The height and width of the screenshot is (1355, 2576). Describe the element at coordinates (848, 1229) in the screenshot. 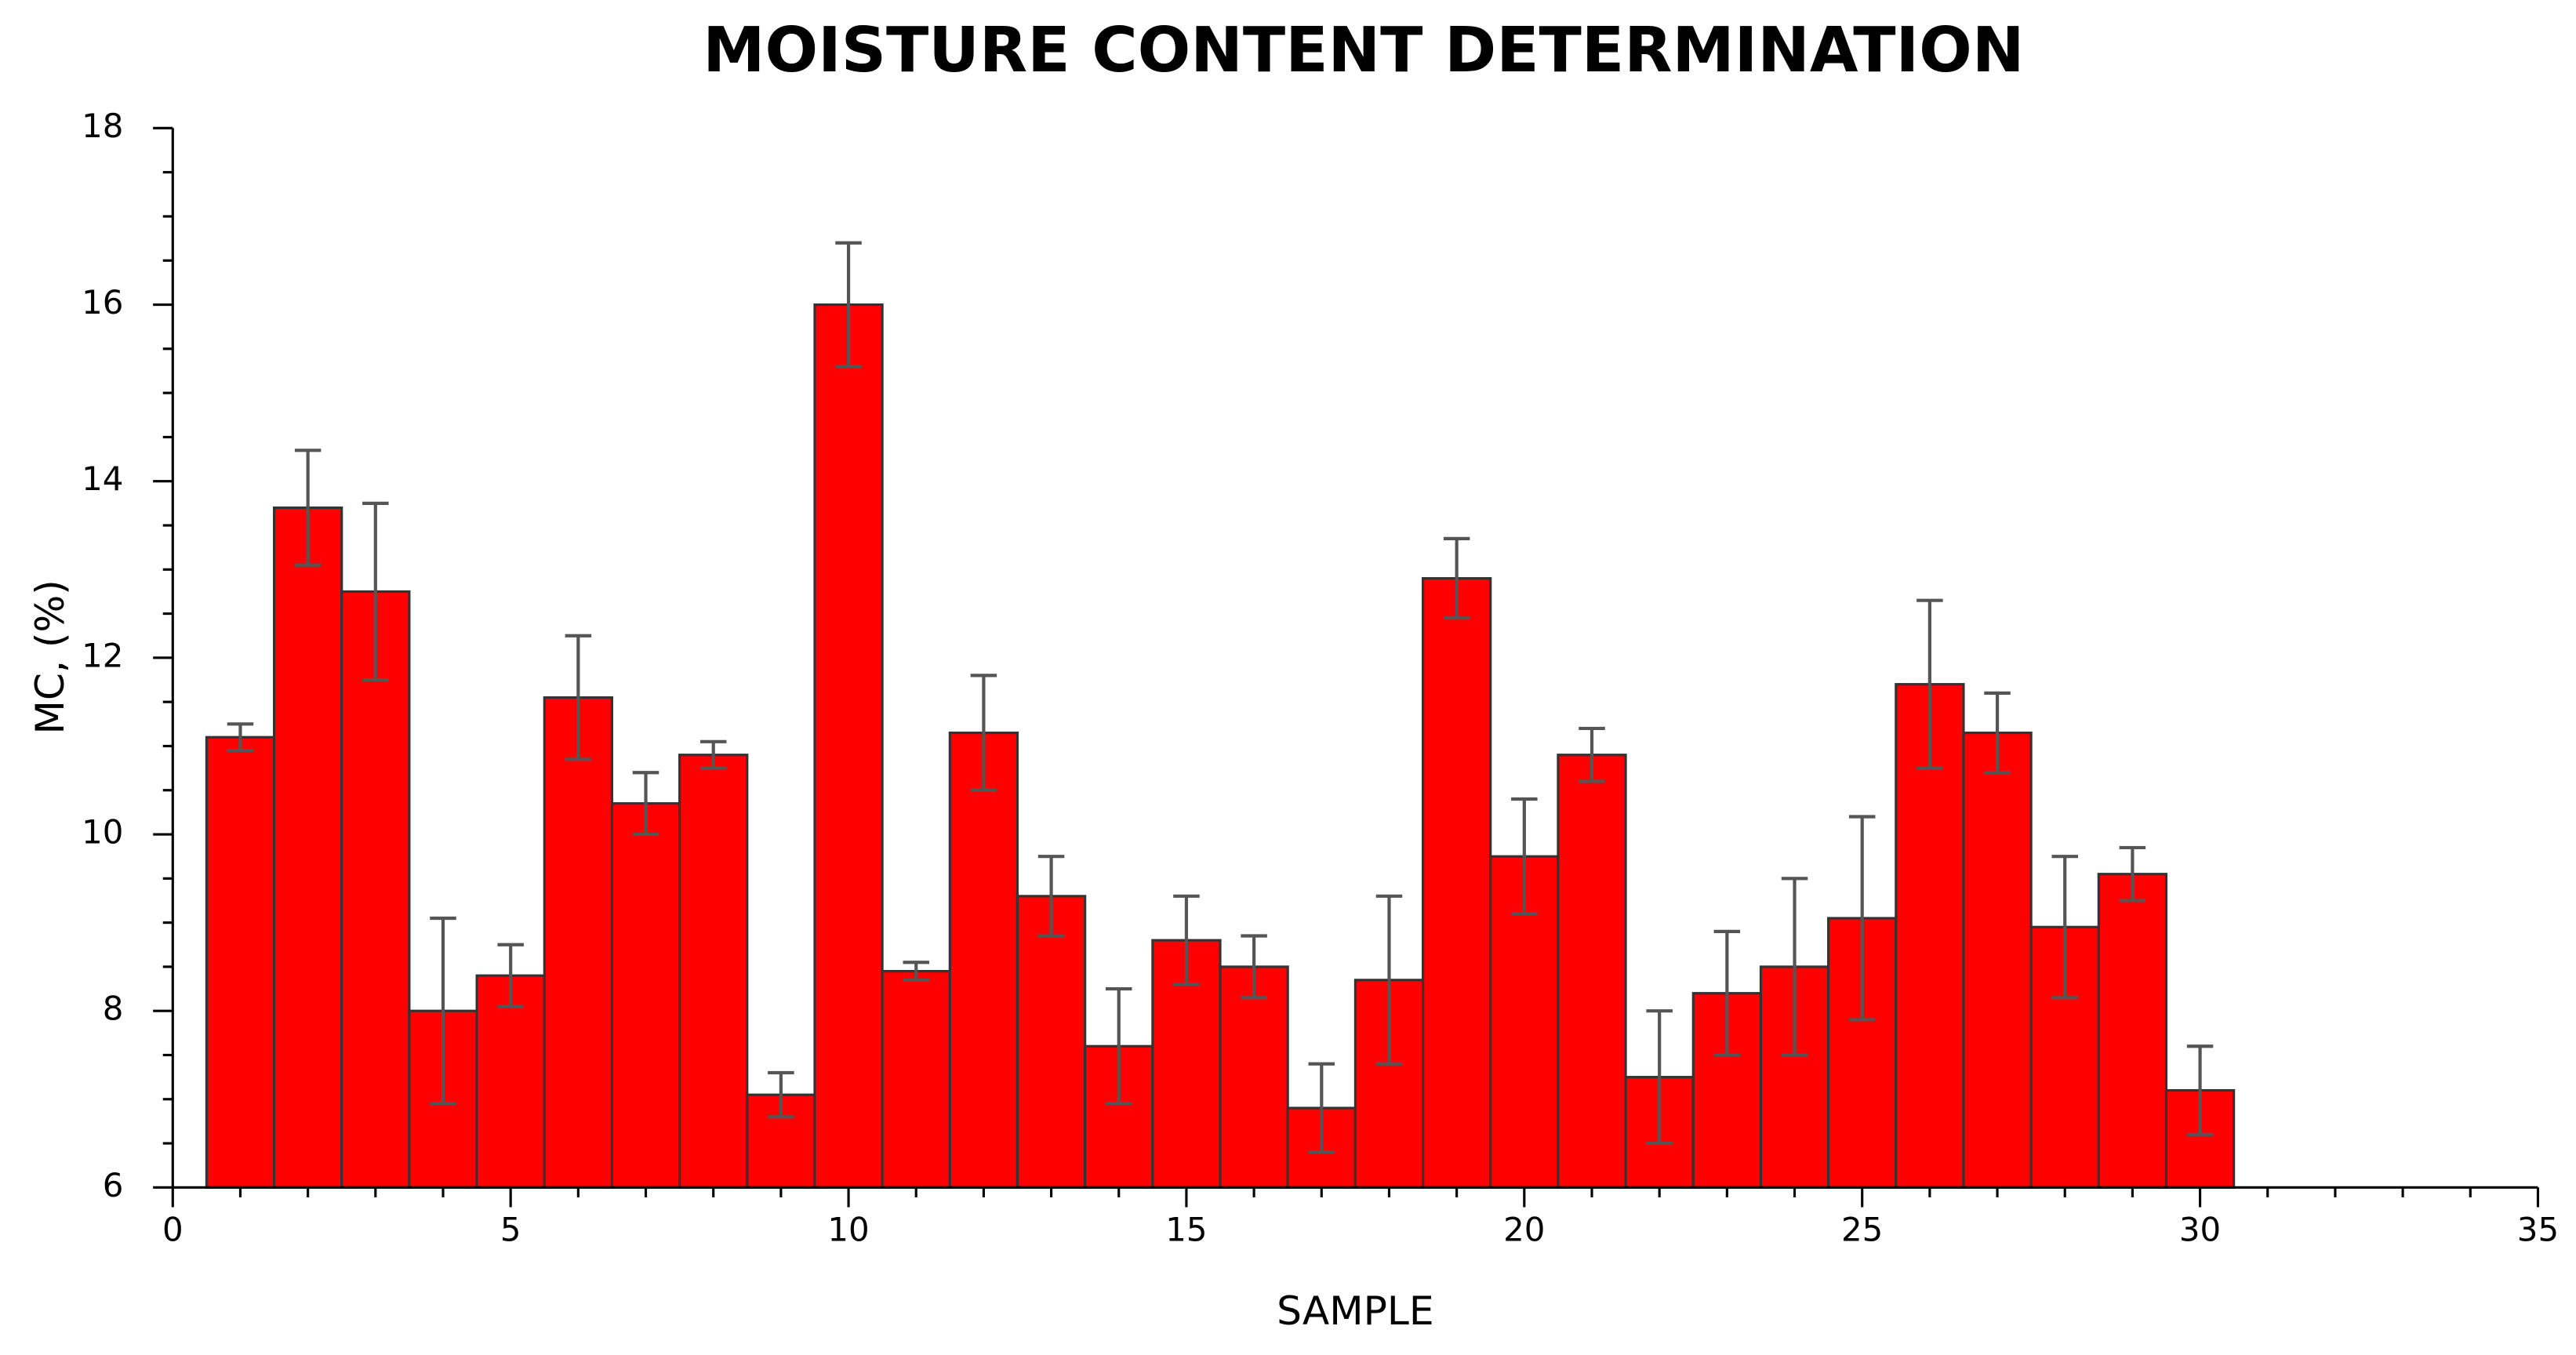

I see `x-tick-label: 10` at that location.